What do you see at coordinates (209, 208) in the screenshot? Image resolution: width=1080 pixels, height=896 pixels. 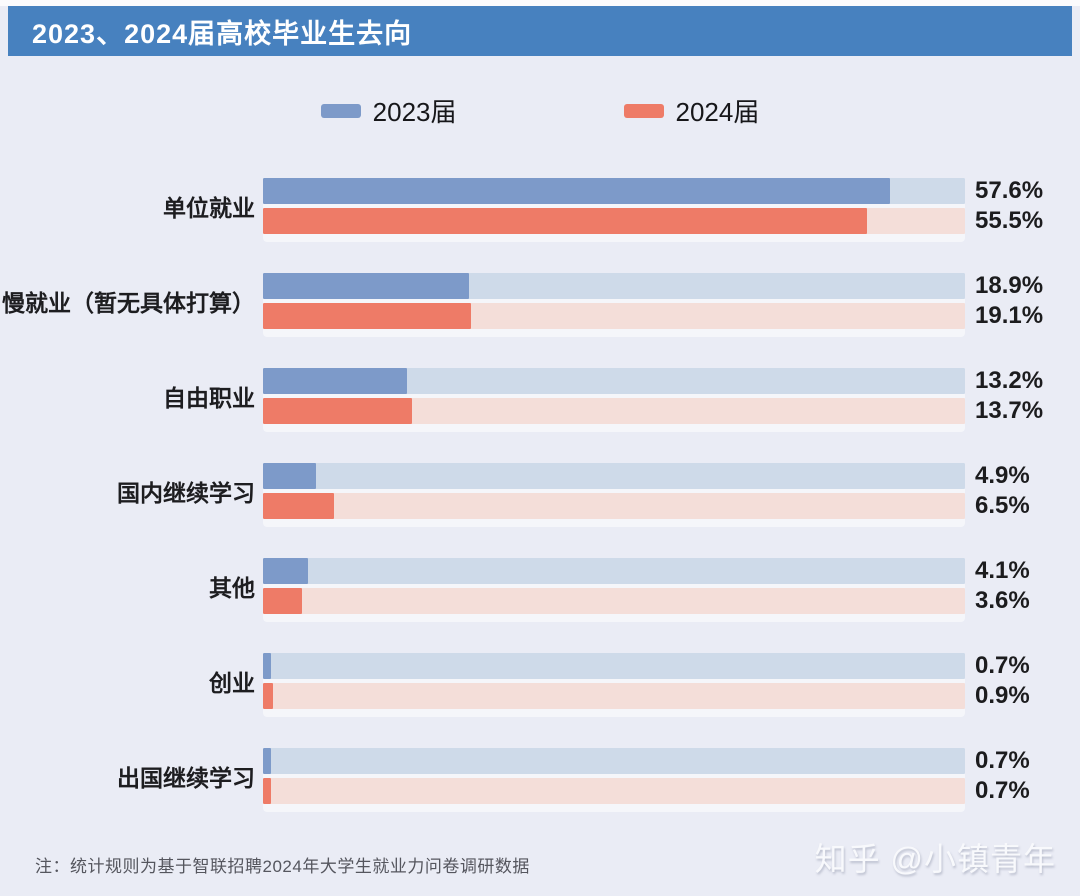 I see `category-label: 单位就业` at bounding box center [209, 208].